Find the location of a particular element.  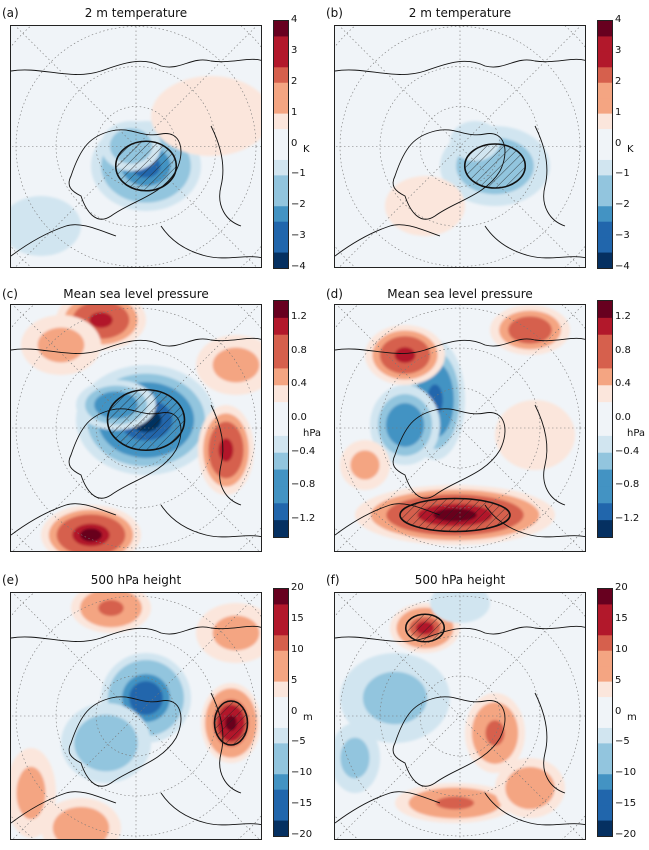

panel-letter: (d) is located at coordinates (334, 294).